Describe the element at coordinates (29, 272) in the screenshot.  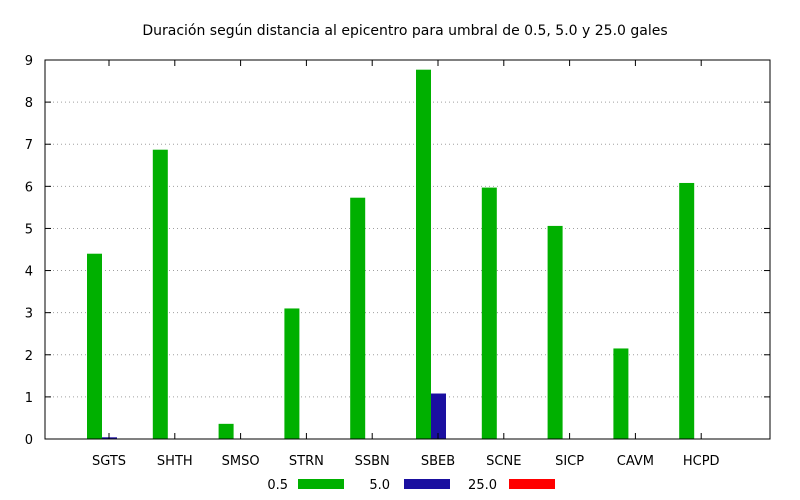
I see `y-tick-label: 4` at that location.